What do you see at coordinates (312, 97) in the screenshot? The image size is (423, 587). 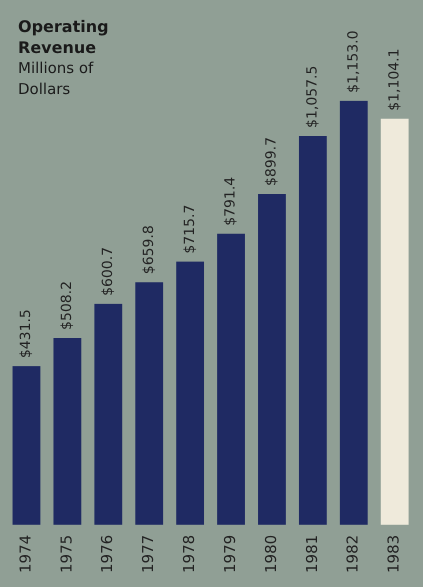 I see `data-label: $1,057.5` at bounding box center [312, 97].